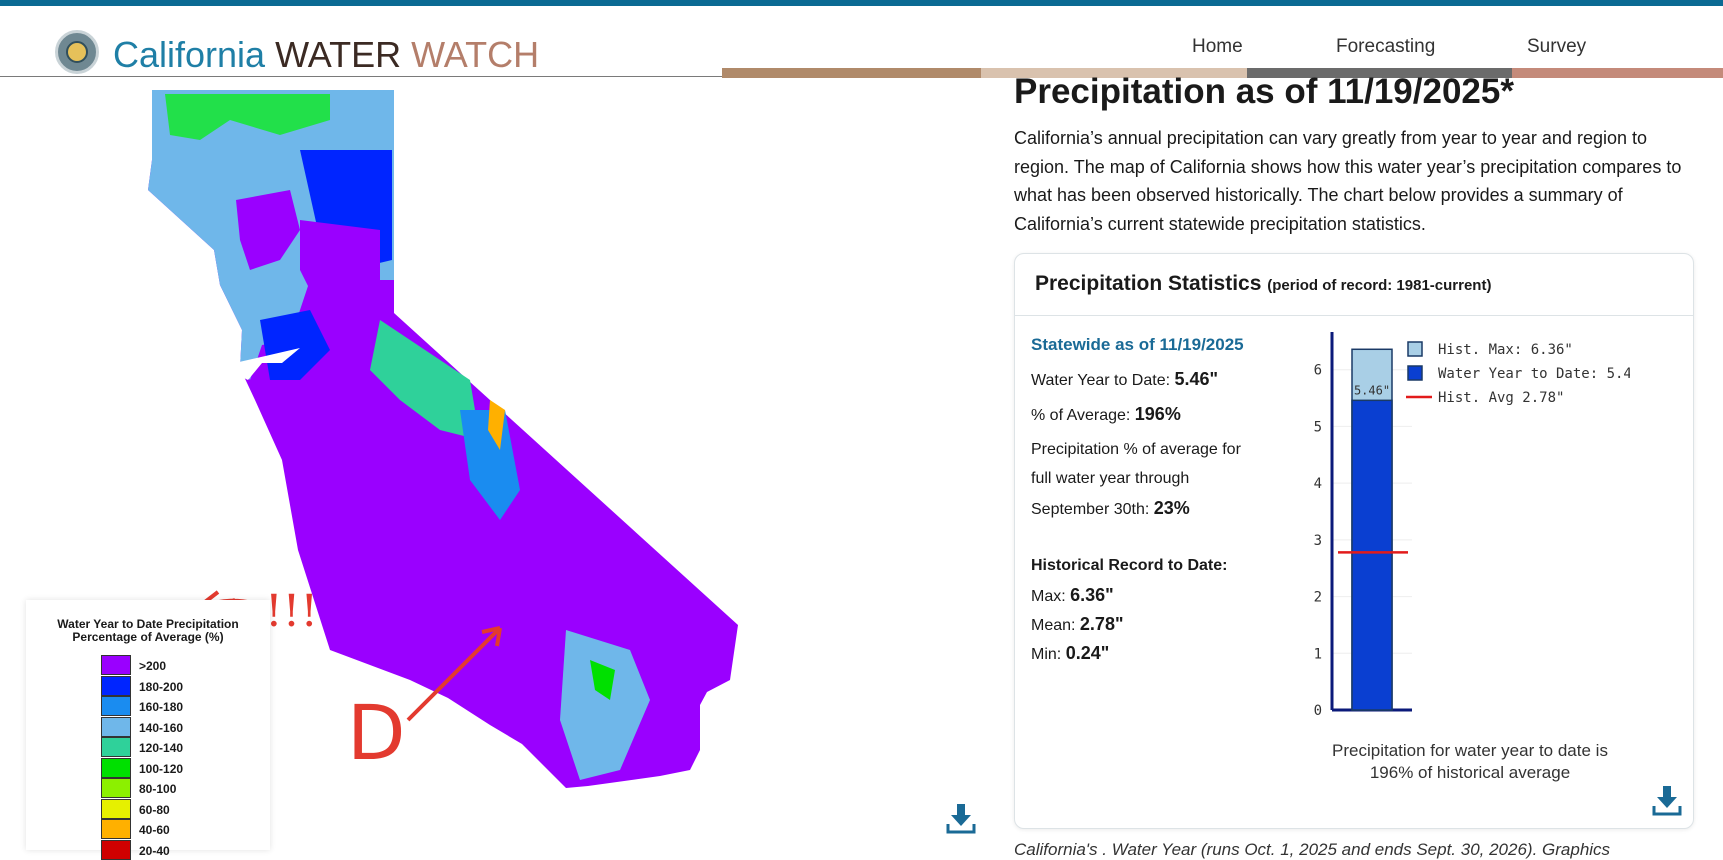  Describe the element at coordinates (1372, 555) in the screenshot. I see `wytd-bar` at that location.